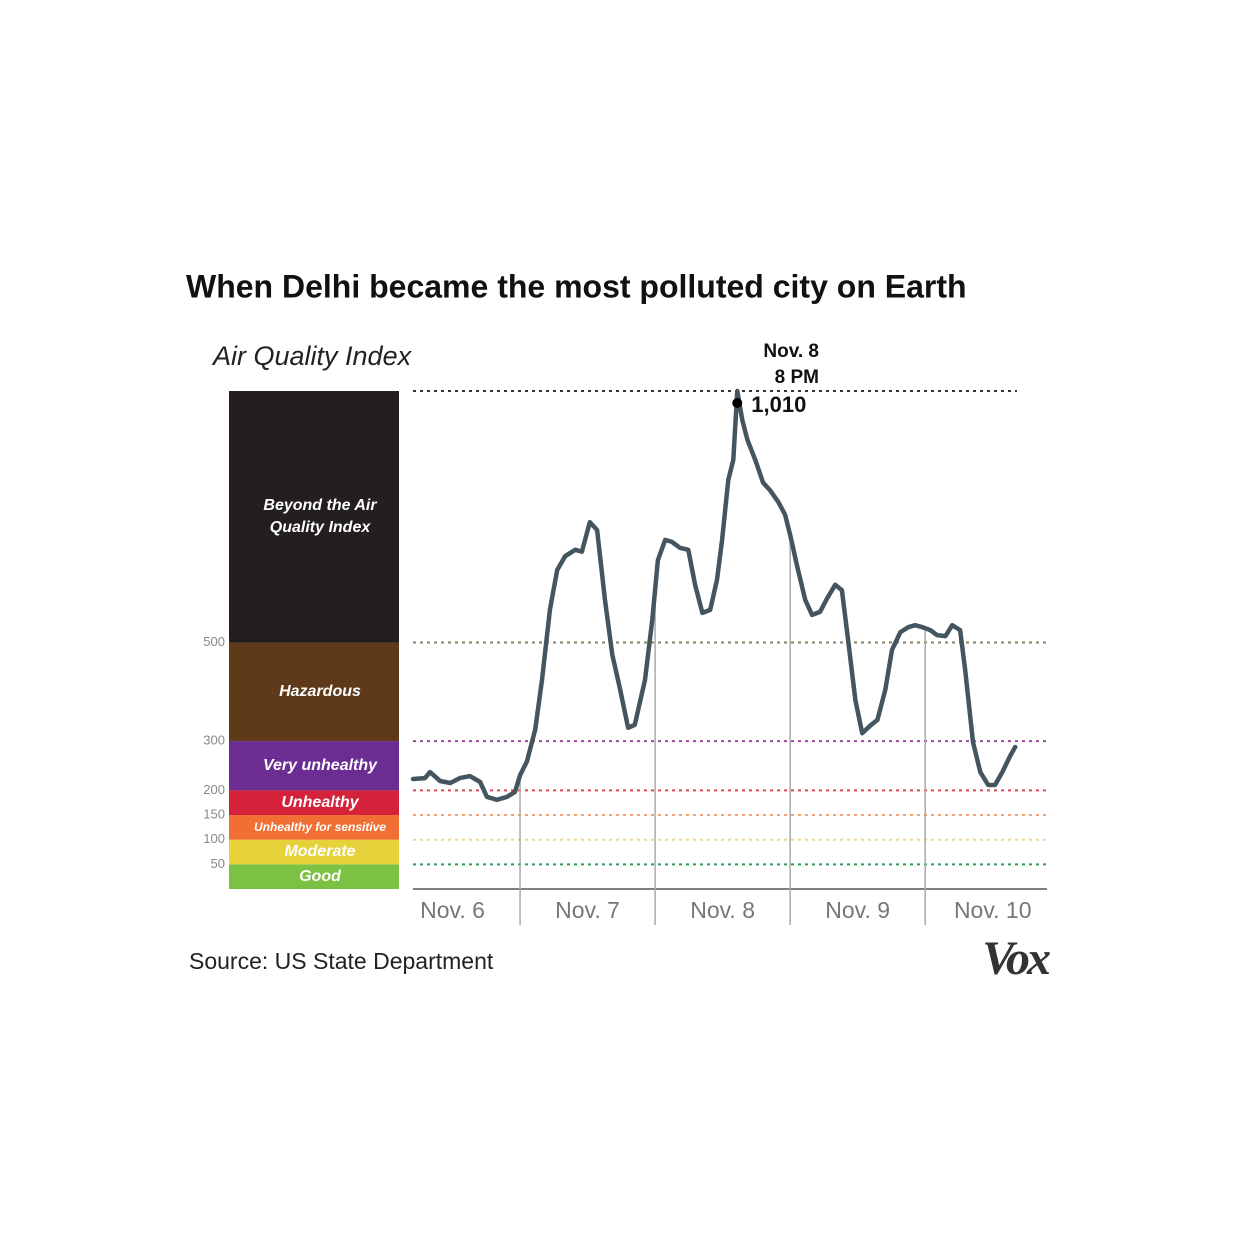  I want to click on source: Source: US State Department, so click(341, 961).